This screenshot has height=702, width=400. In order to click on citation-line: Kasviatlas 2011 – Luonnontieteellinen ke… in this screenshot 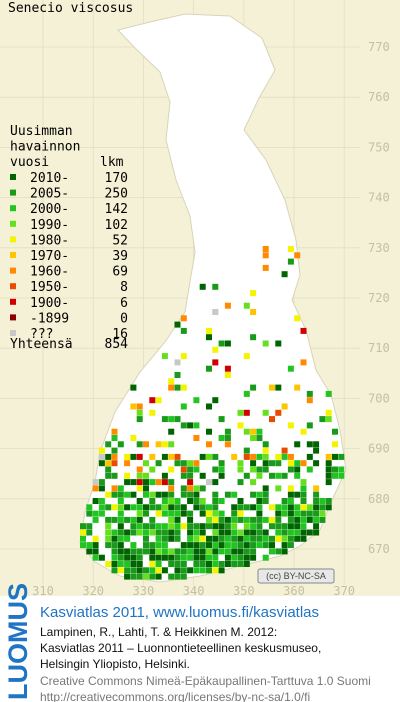, I will do `click(180, 648)`.